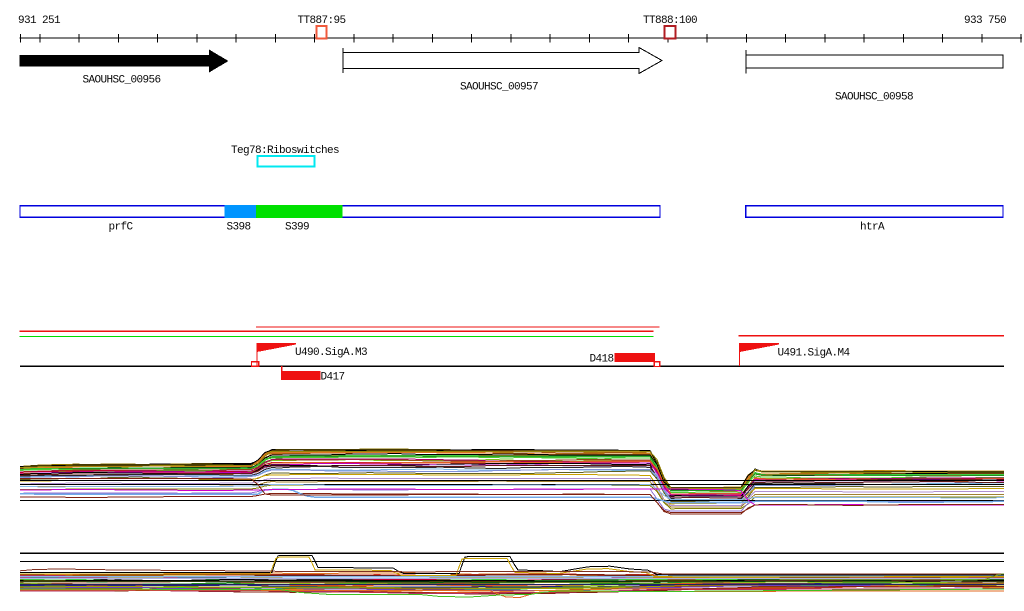 The width and height of the screenshot is (1024, 611). I want to click on svg-text: TT888:100, so click(670, 21).